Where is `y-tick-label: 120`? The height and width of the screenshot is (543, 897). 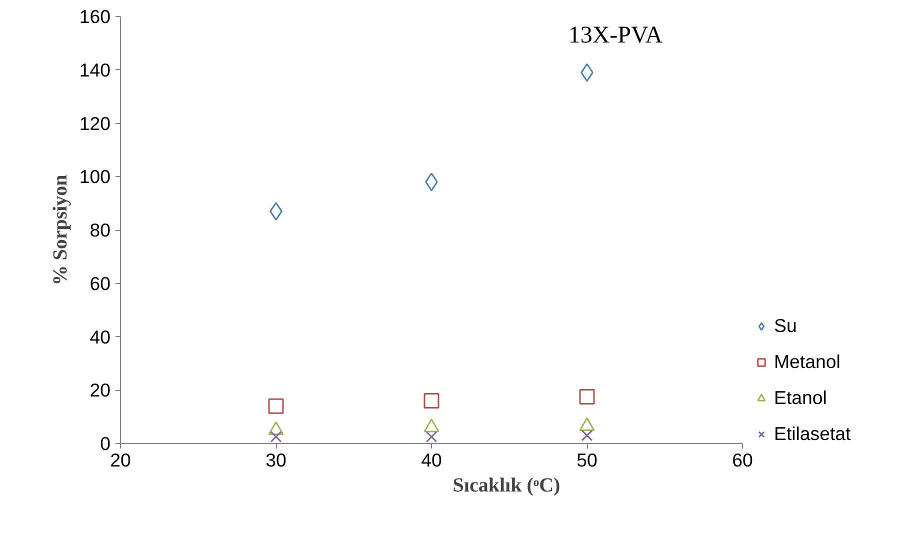
y-tick-label: 120 is located at coordinates (95, 123).